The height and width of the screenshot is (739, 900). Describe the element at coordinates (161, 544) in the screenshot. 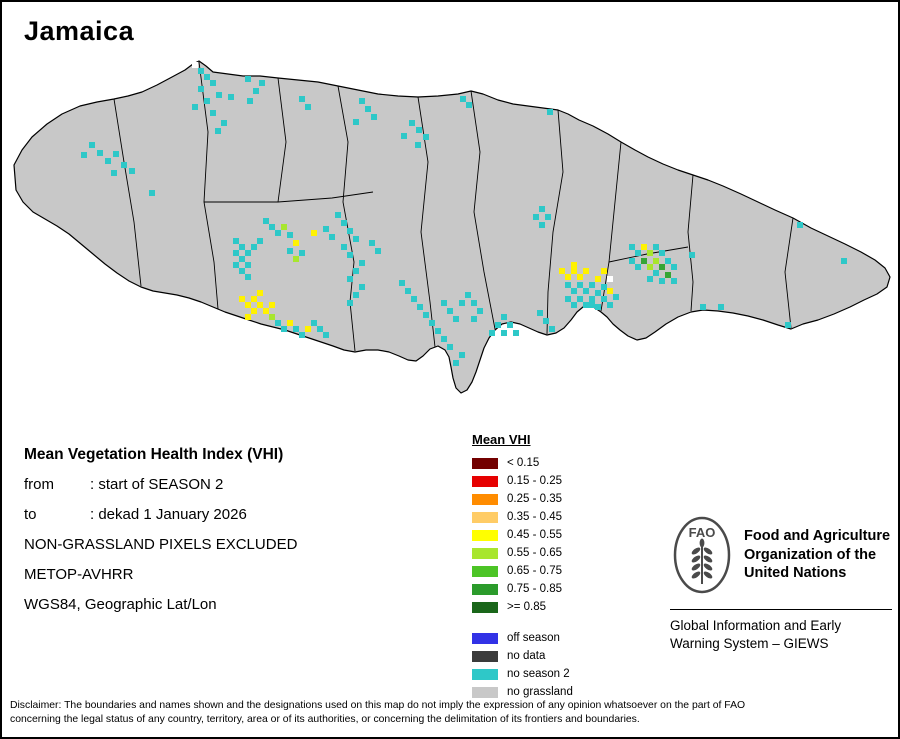

I see `info-line-non-grassland: NON-GRASSLAND PIXELS EXCLUDED` at that location.